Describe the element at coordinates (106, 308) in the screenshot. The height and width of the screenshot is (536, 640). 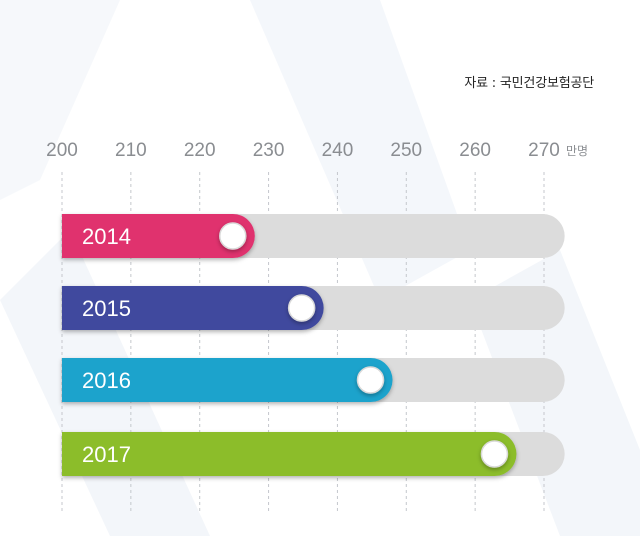
I see `category-label: 2015` at that location.